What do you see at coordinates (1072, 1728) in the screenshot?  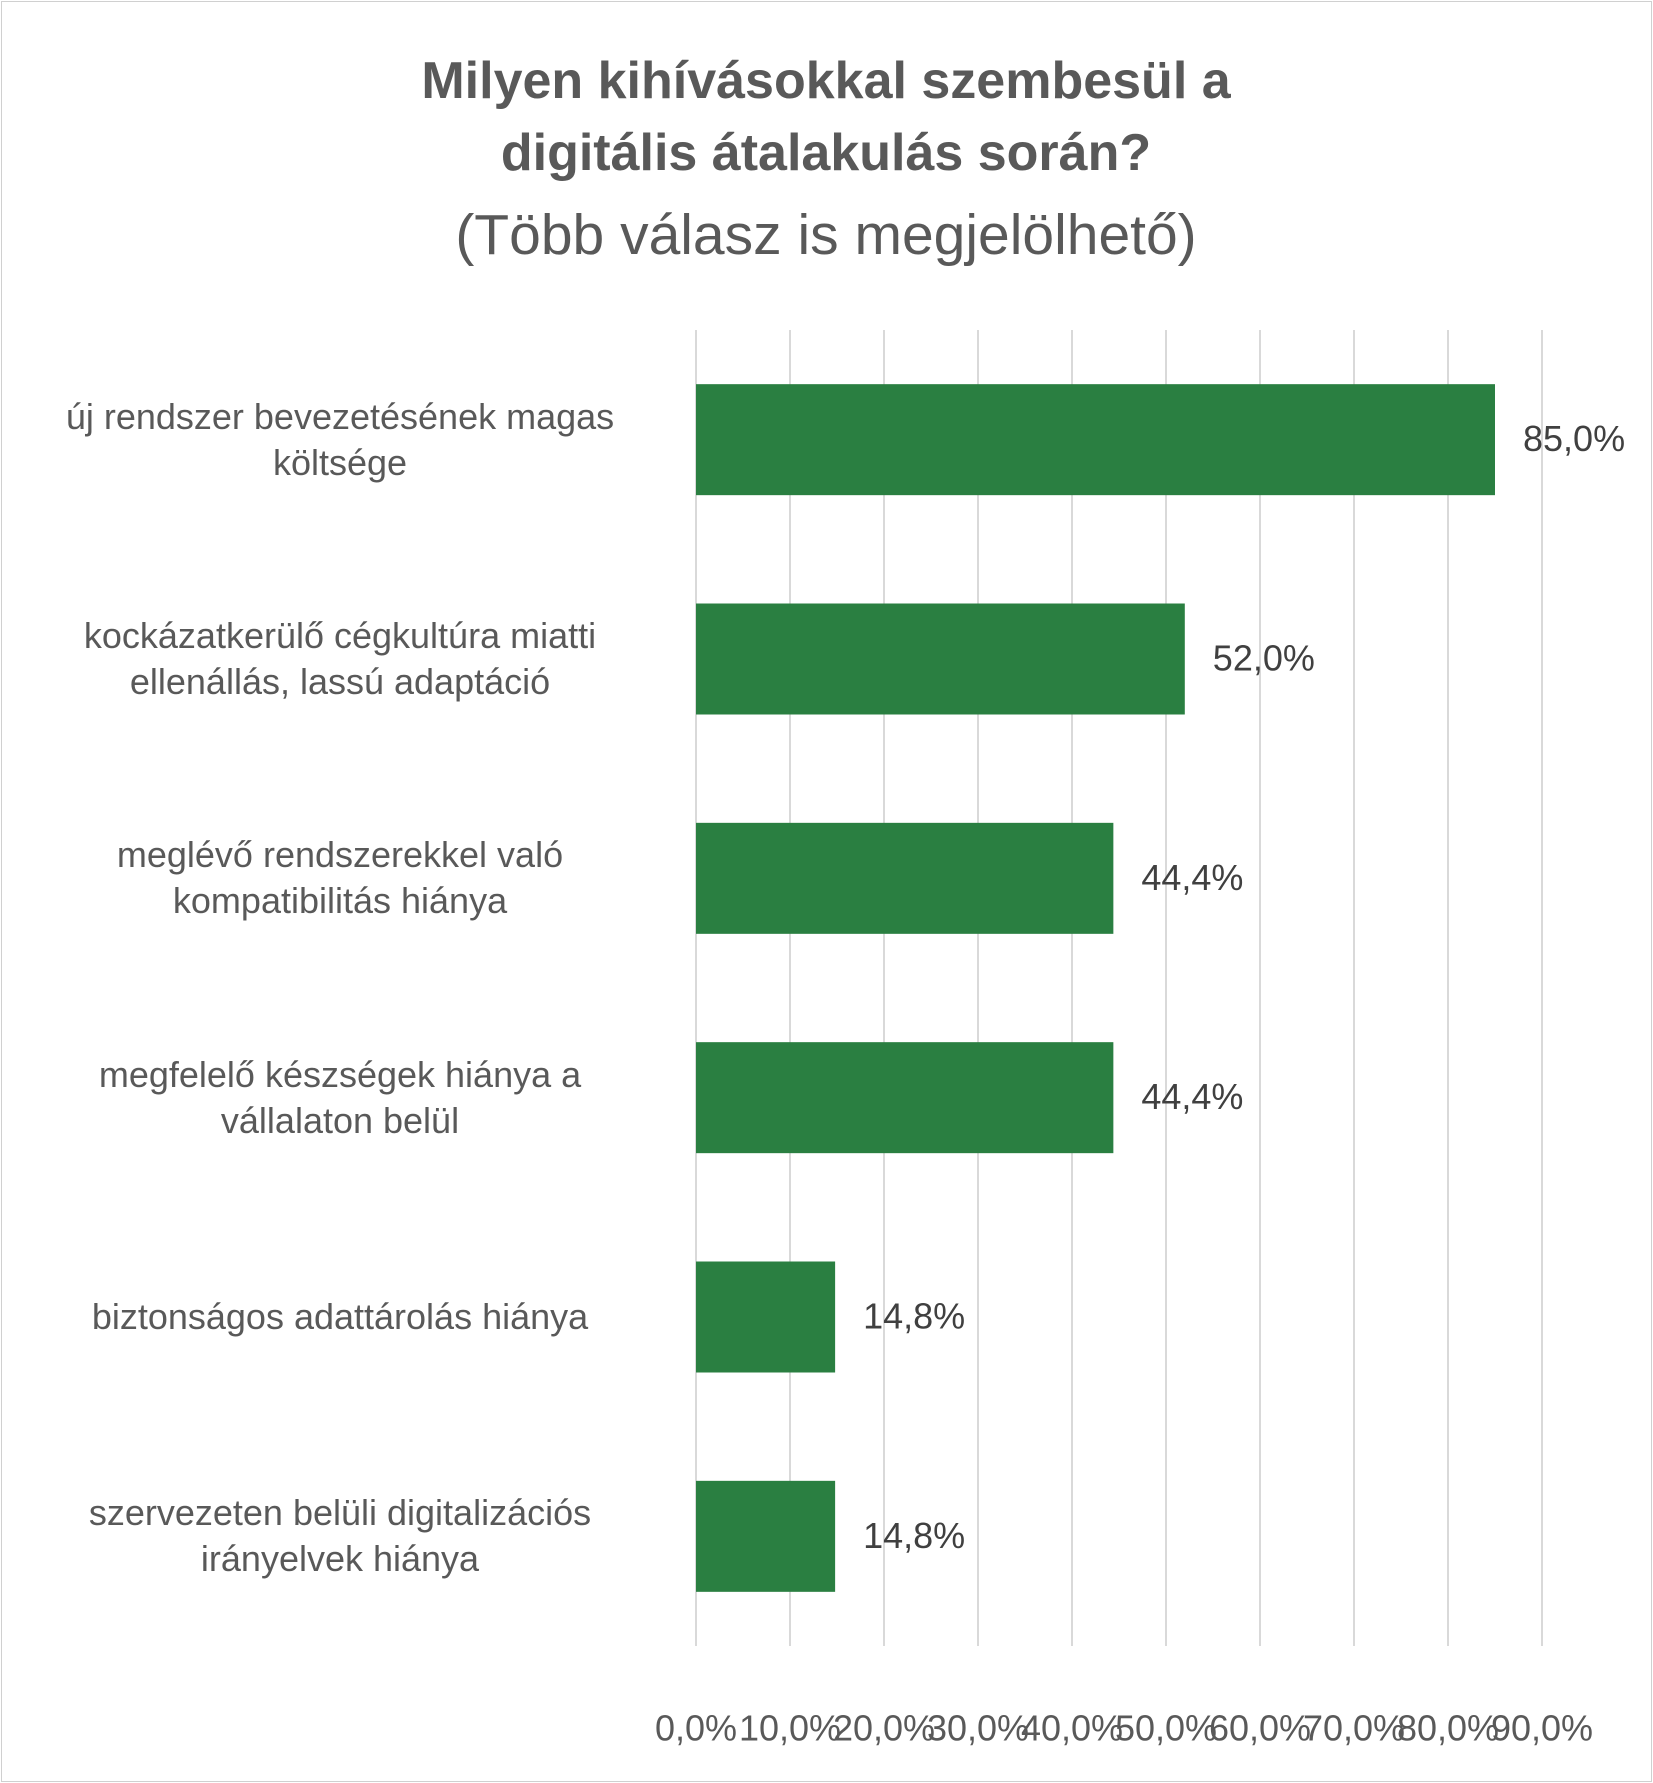 I see `x-tick-label: 40,0%` at bounding box center [1072, 1728].